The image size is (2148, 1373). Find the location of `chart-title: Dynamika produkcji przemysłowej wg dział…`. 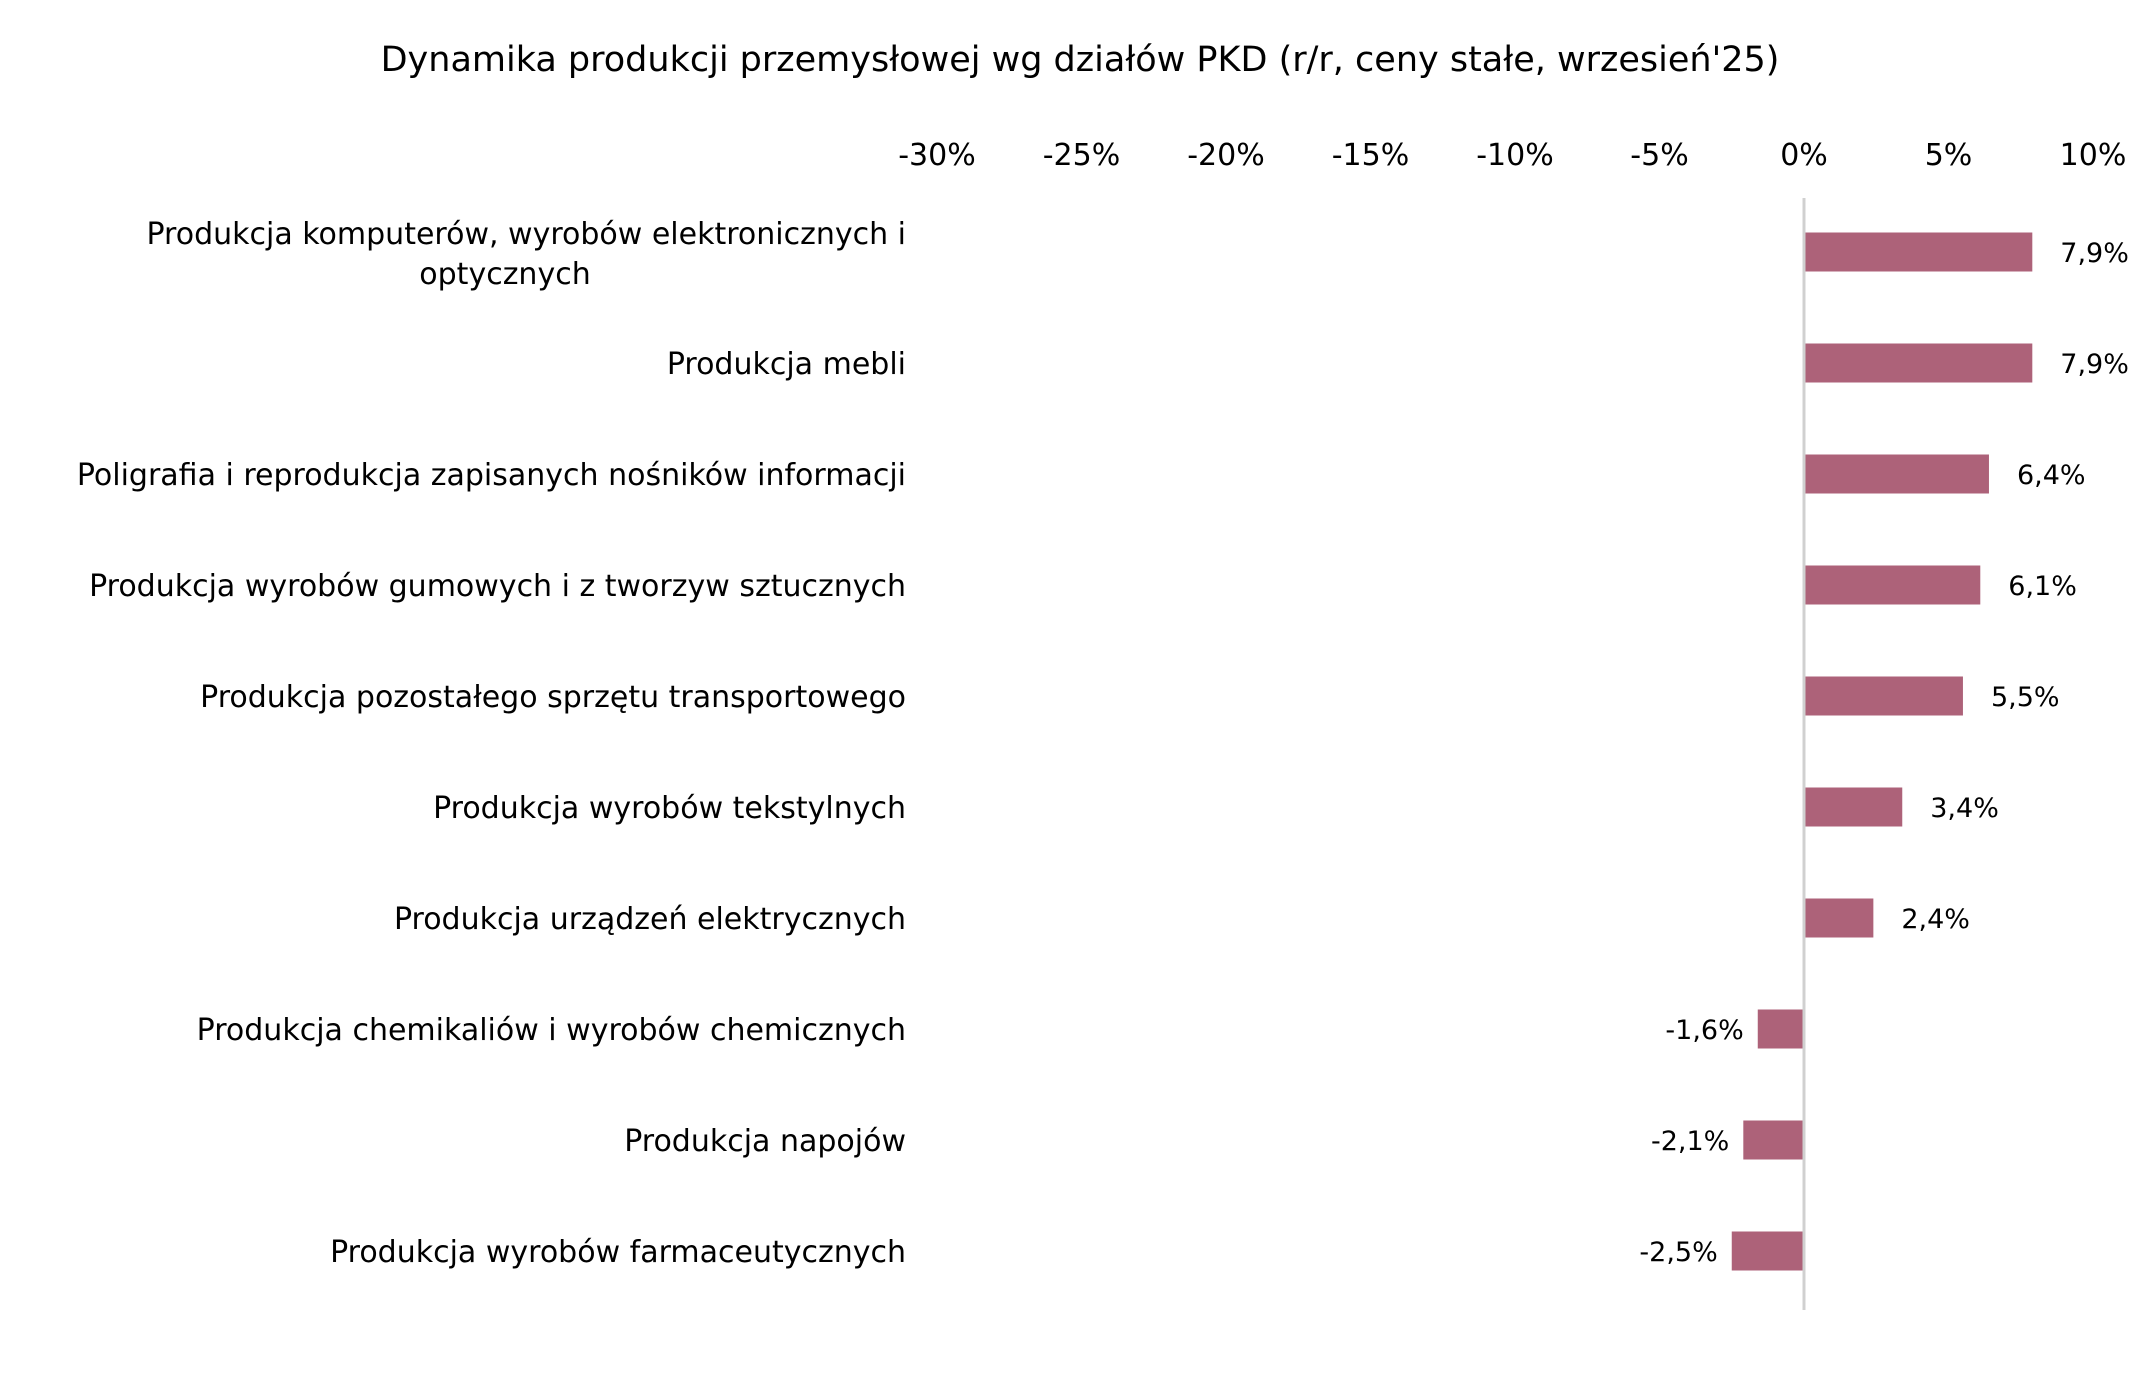

chart-title: Dynamika produkcji przemysłowej wg dział… is located at coordinates (1080, 60).